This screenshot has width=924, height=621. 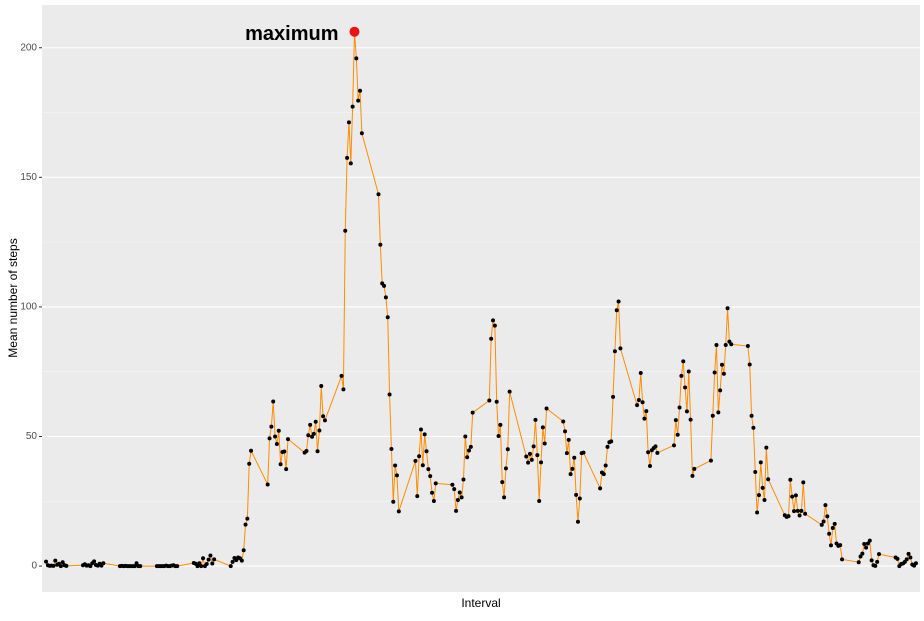 I want to click on y-tick-label: 150, so click(x=28, y=177).